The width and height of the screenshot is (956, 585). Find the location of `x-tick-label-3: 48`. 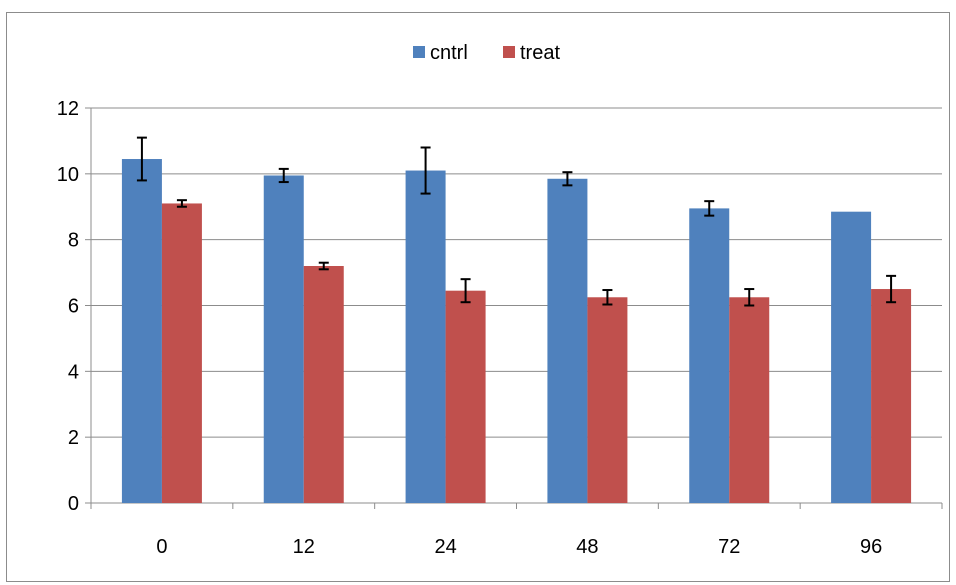

x-tick-label-3: 48 is located at coordinates (587, 547).